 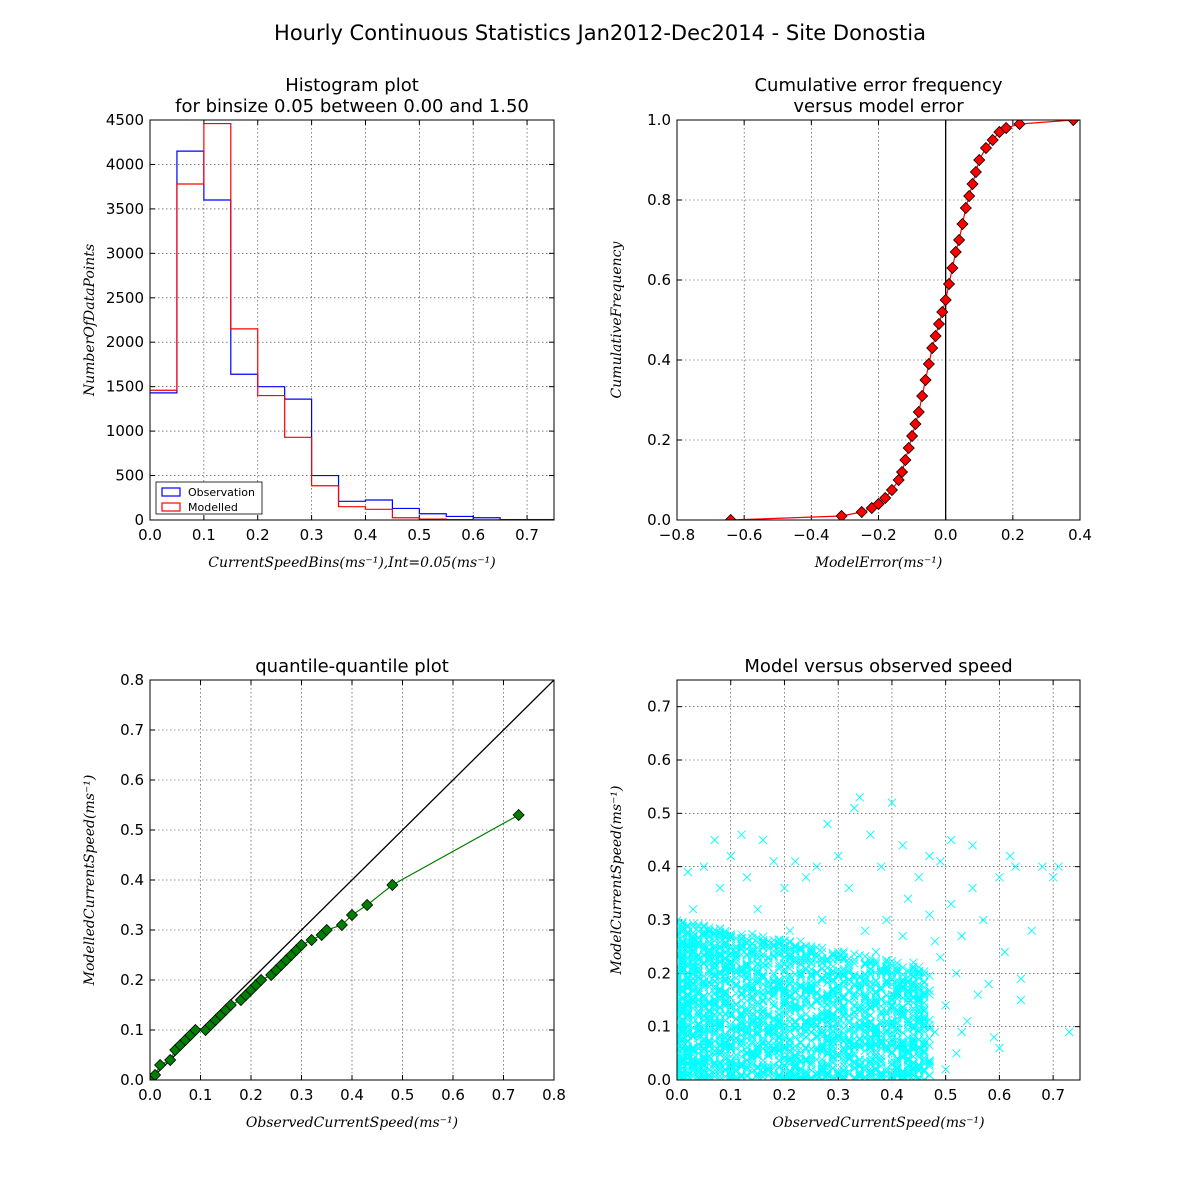 I want to click on y-tick-label: 4000, so click(x=125, y=164).